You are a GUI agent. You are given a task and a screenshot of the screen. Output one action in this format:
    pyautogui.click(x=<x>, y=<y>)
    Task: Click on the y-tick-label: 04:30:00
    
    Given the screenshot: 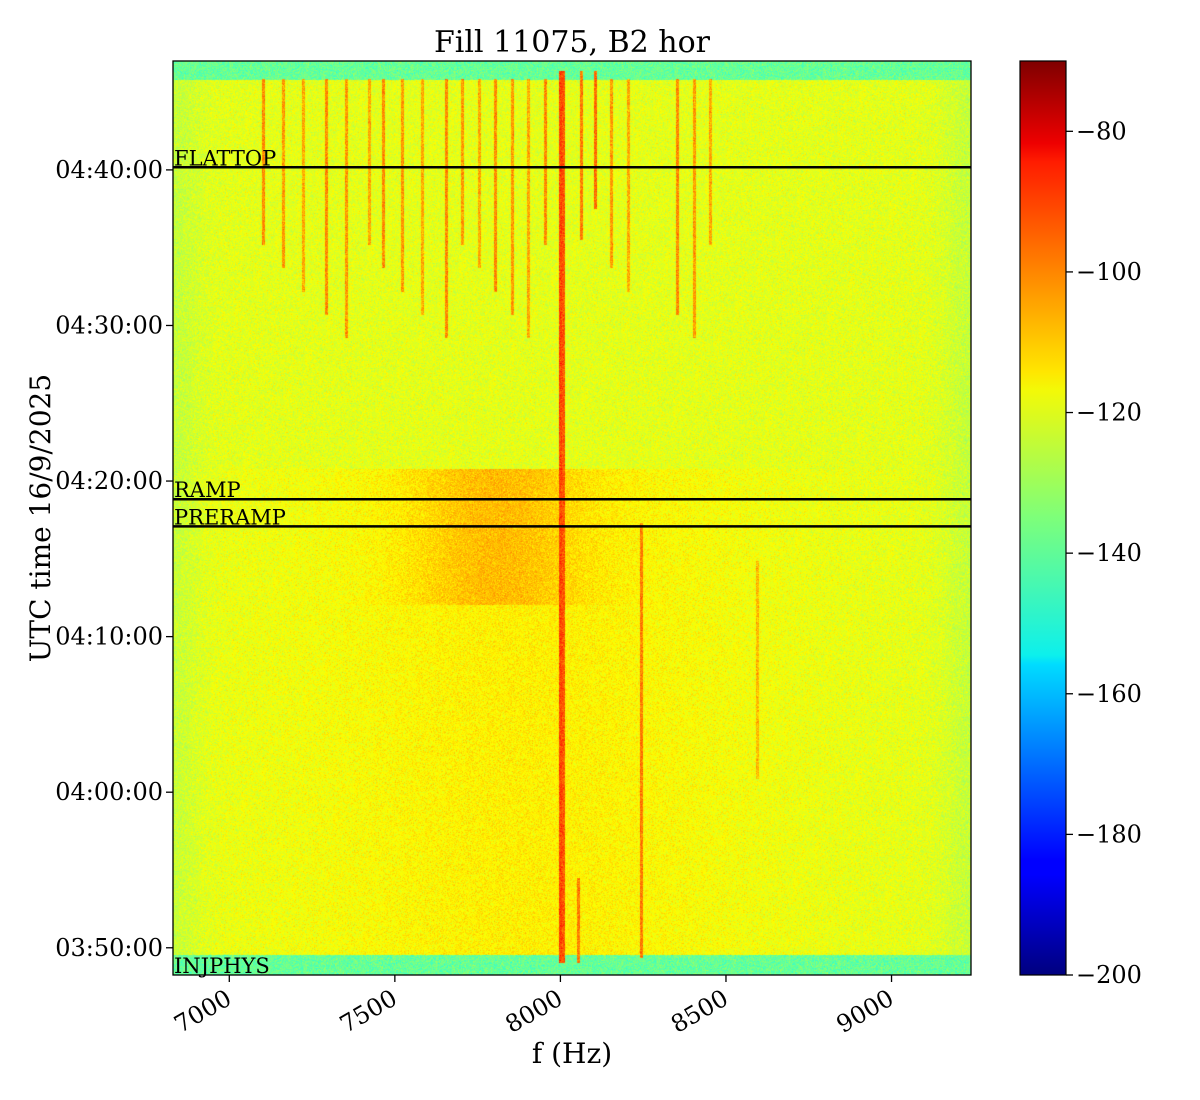 What is the action you would take?
    pyautogui.click(x=109, y=325)
    